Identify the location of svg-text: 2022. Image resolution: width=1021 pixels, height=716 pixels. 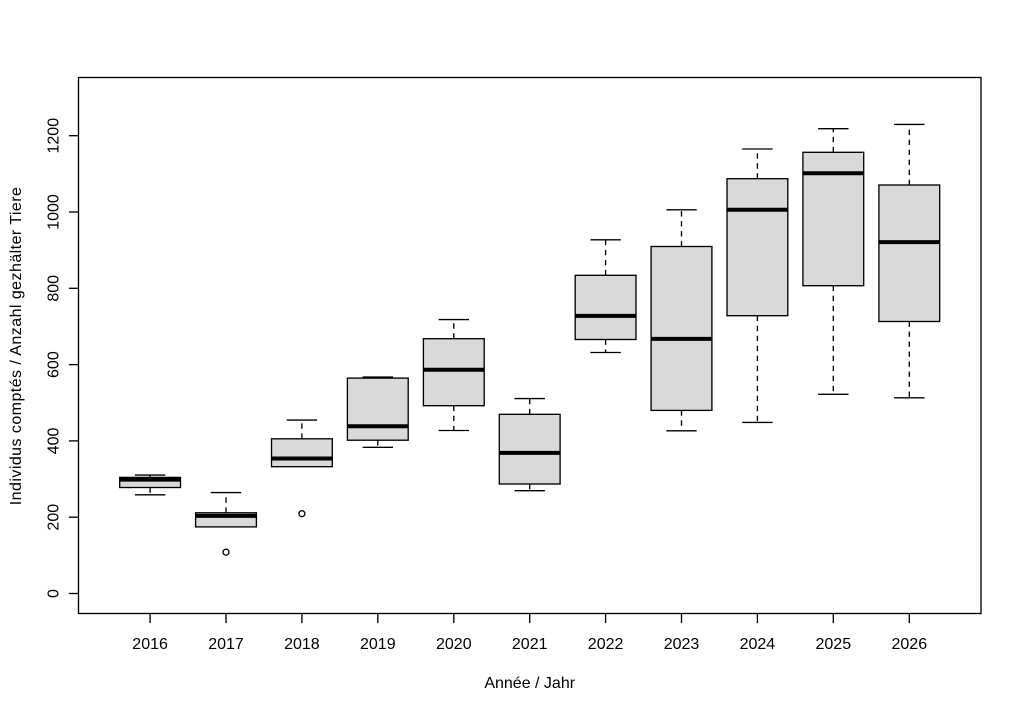
(606, 644).